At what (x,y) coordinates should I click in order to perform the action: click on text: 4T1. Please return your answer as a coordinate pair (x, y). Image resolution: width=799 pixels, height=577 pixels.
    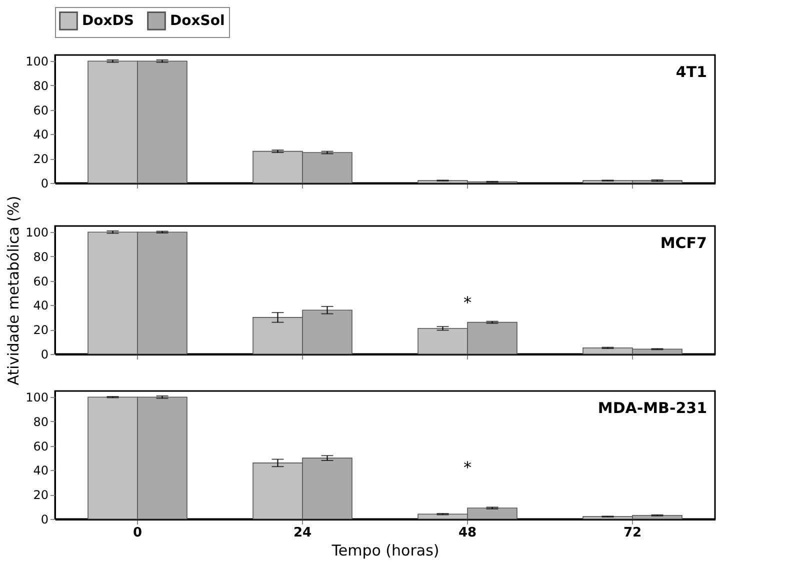
    Looking at the image, I should click on (691, 72).